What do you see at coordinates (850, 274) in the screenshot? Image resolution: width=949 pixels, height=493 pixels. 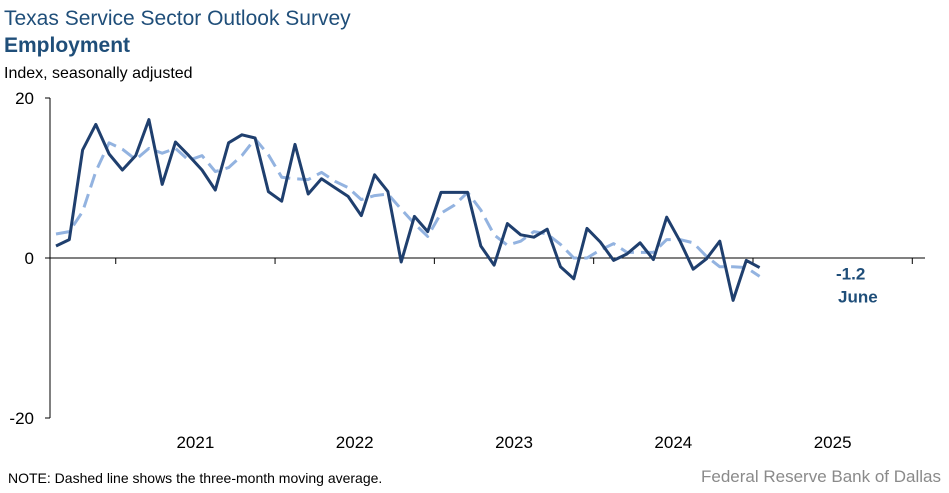 I see `latest-value-label: -1.2` at bounding box center [850, 274].